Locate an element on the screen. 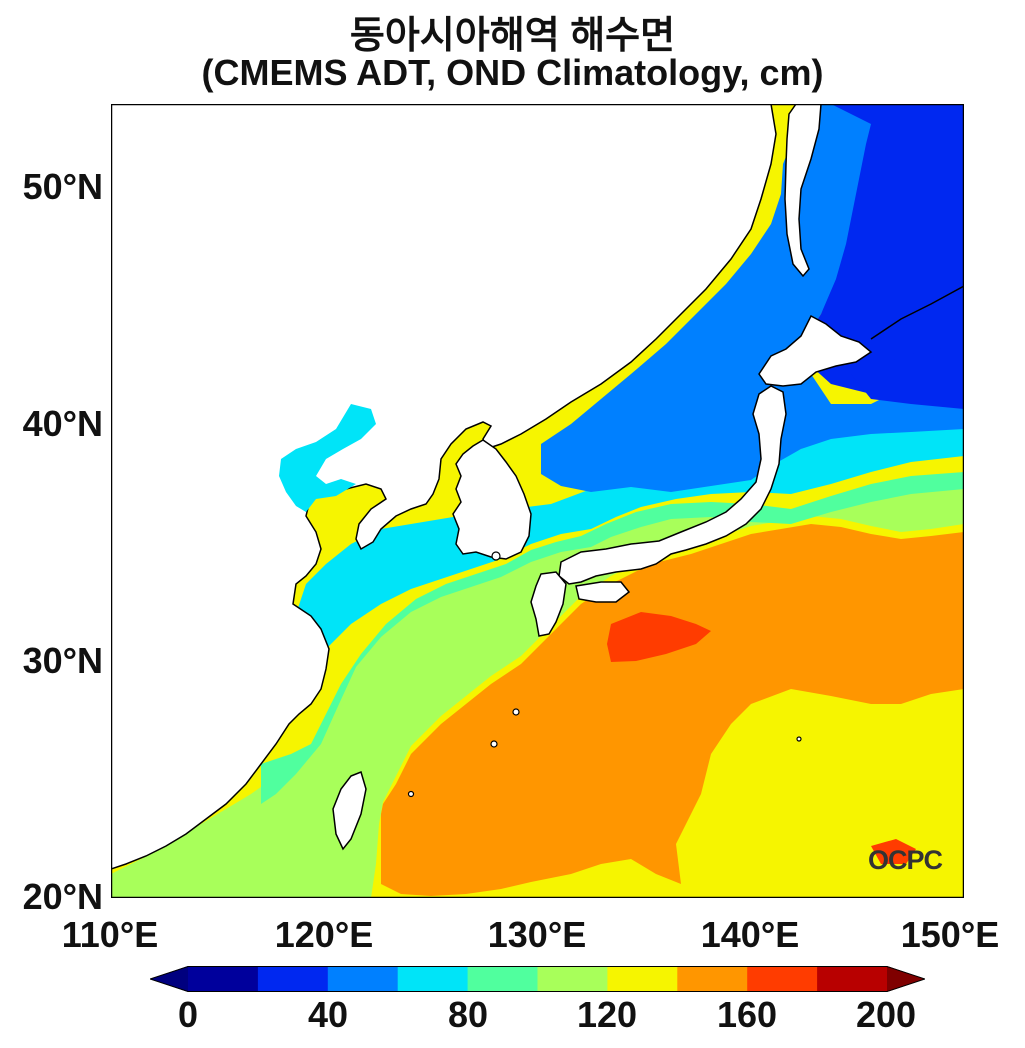 Image resolution: width=1025 pixels, height=1048 pixels. colorbar-tick-0: 0 is located at coordinates (188, 1014).